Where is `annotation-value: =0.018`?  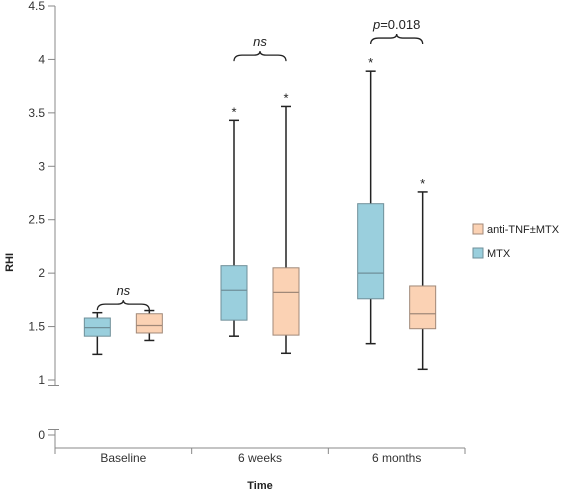
annotation-value: =0.018 is located at coordinates (400, 24).